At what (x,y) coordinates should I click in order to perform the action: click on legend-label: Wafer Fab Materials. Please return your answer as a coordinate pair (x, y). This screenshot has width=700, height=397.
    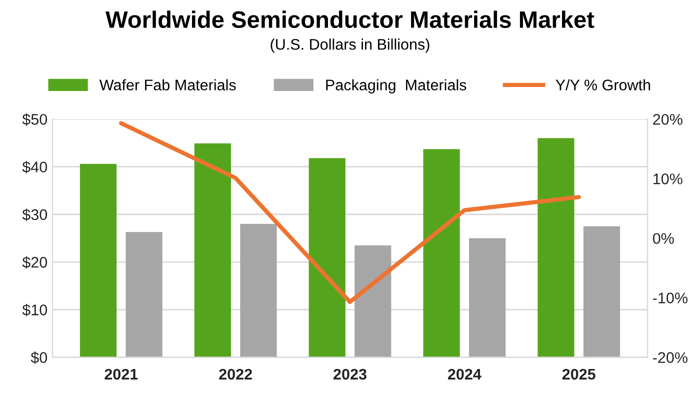
    Looking at the image, I should click on (167, 84).